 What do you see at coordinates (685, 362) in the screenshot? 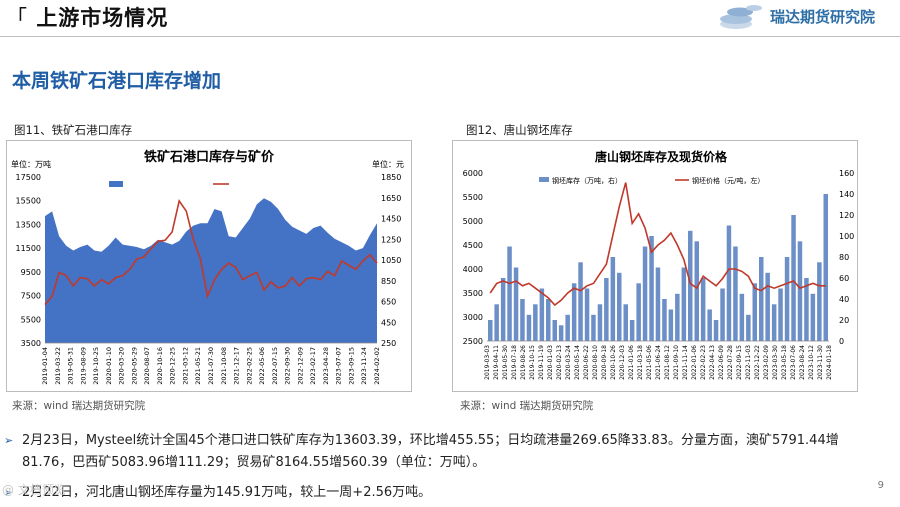
I see `x-tick: 2021-11-14` at bounding box center [685, 362].